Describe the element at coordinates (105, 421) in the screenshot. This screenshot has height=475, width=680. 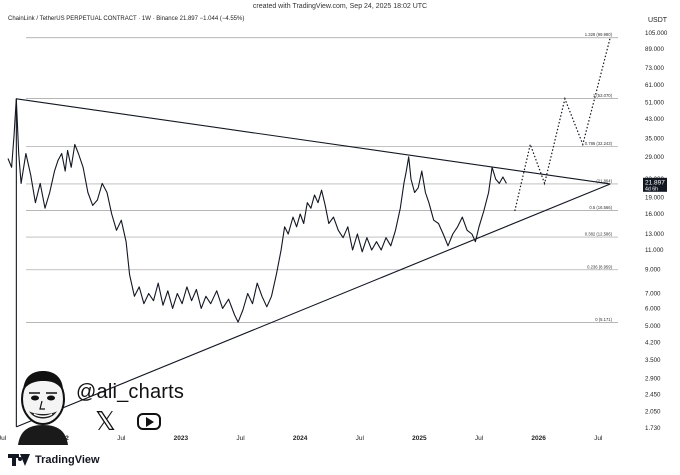
I see `x-icon: 𝕏` at that location.